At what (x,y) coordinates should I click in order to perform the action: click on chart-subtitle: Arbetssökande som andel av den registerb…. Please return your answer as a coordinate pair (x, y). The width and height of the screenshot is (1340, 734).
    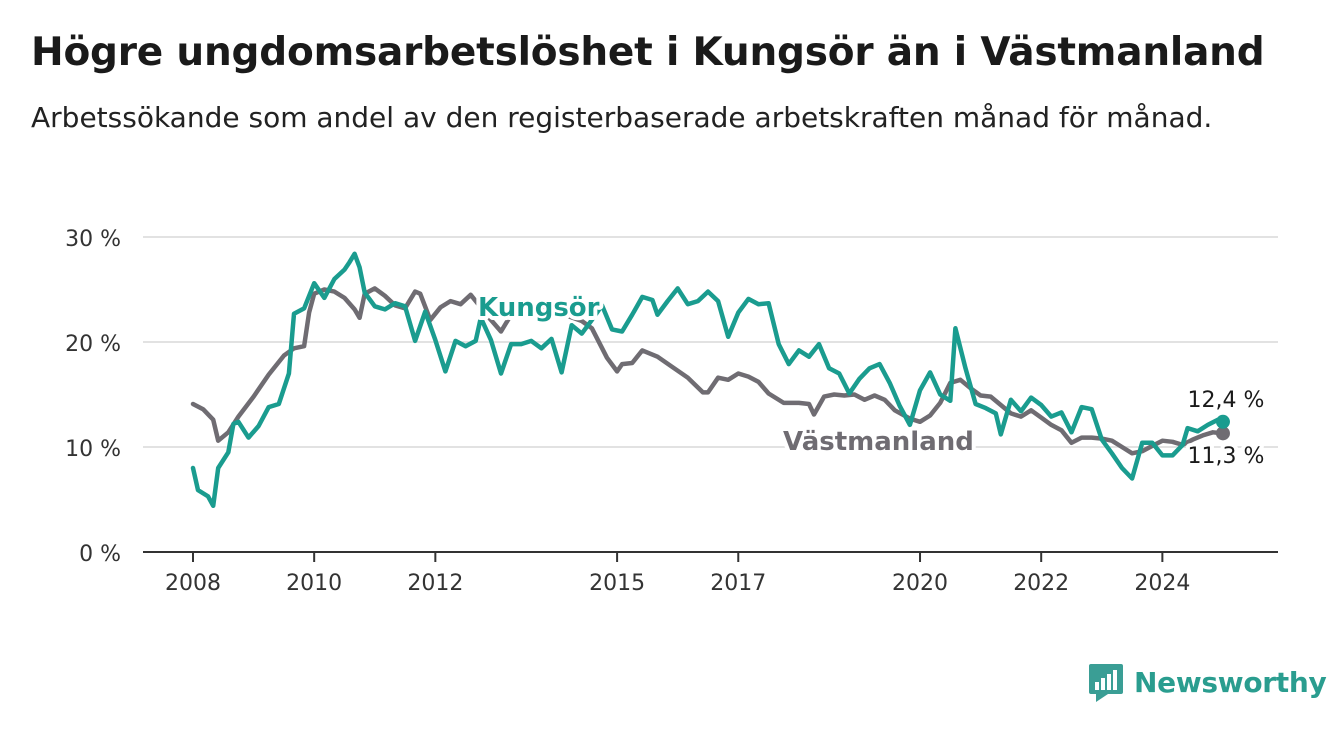
    Looking at the image, I should click on (622, 117).